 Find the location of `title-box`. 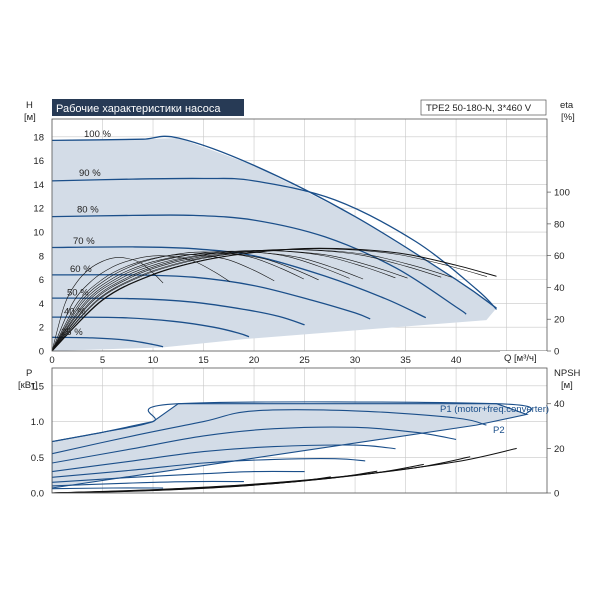

title-box is located at coordinates (148, 107).